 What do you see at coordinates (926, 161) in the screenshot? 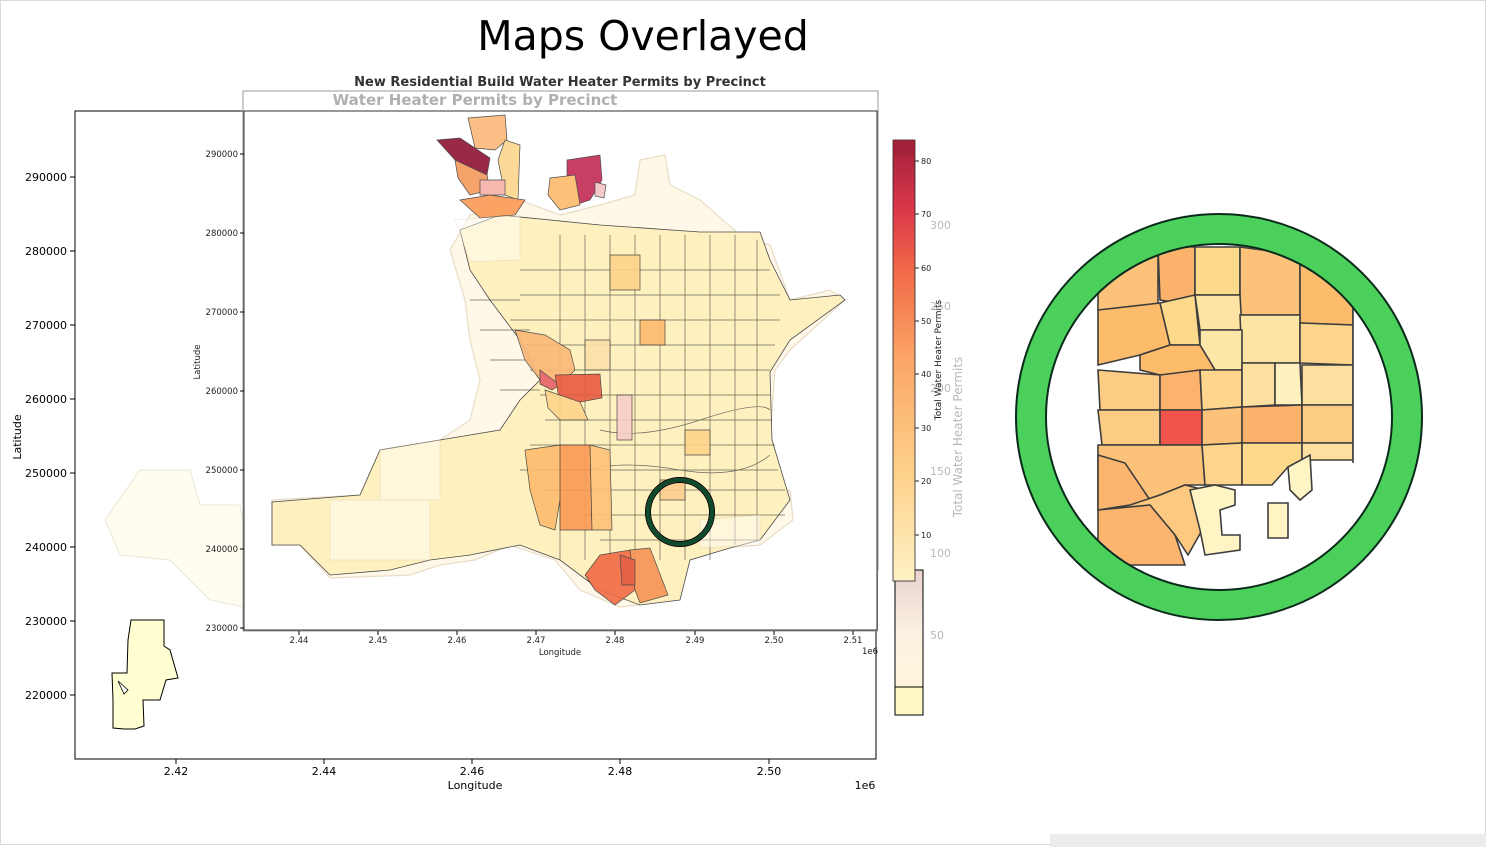
I see `front-colorbar-tick: 80` at bounding box center [926, 161].